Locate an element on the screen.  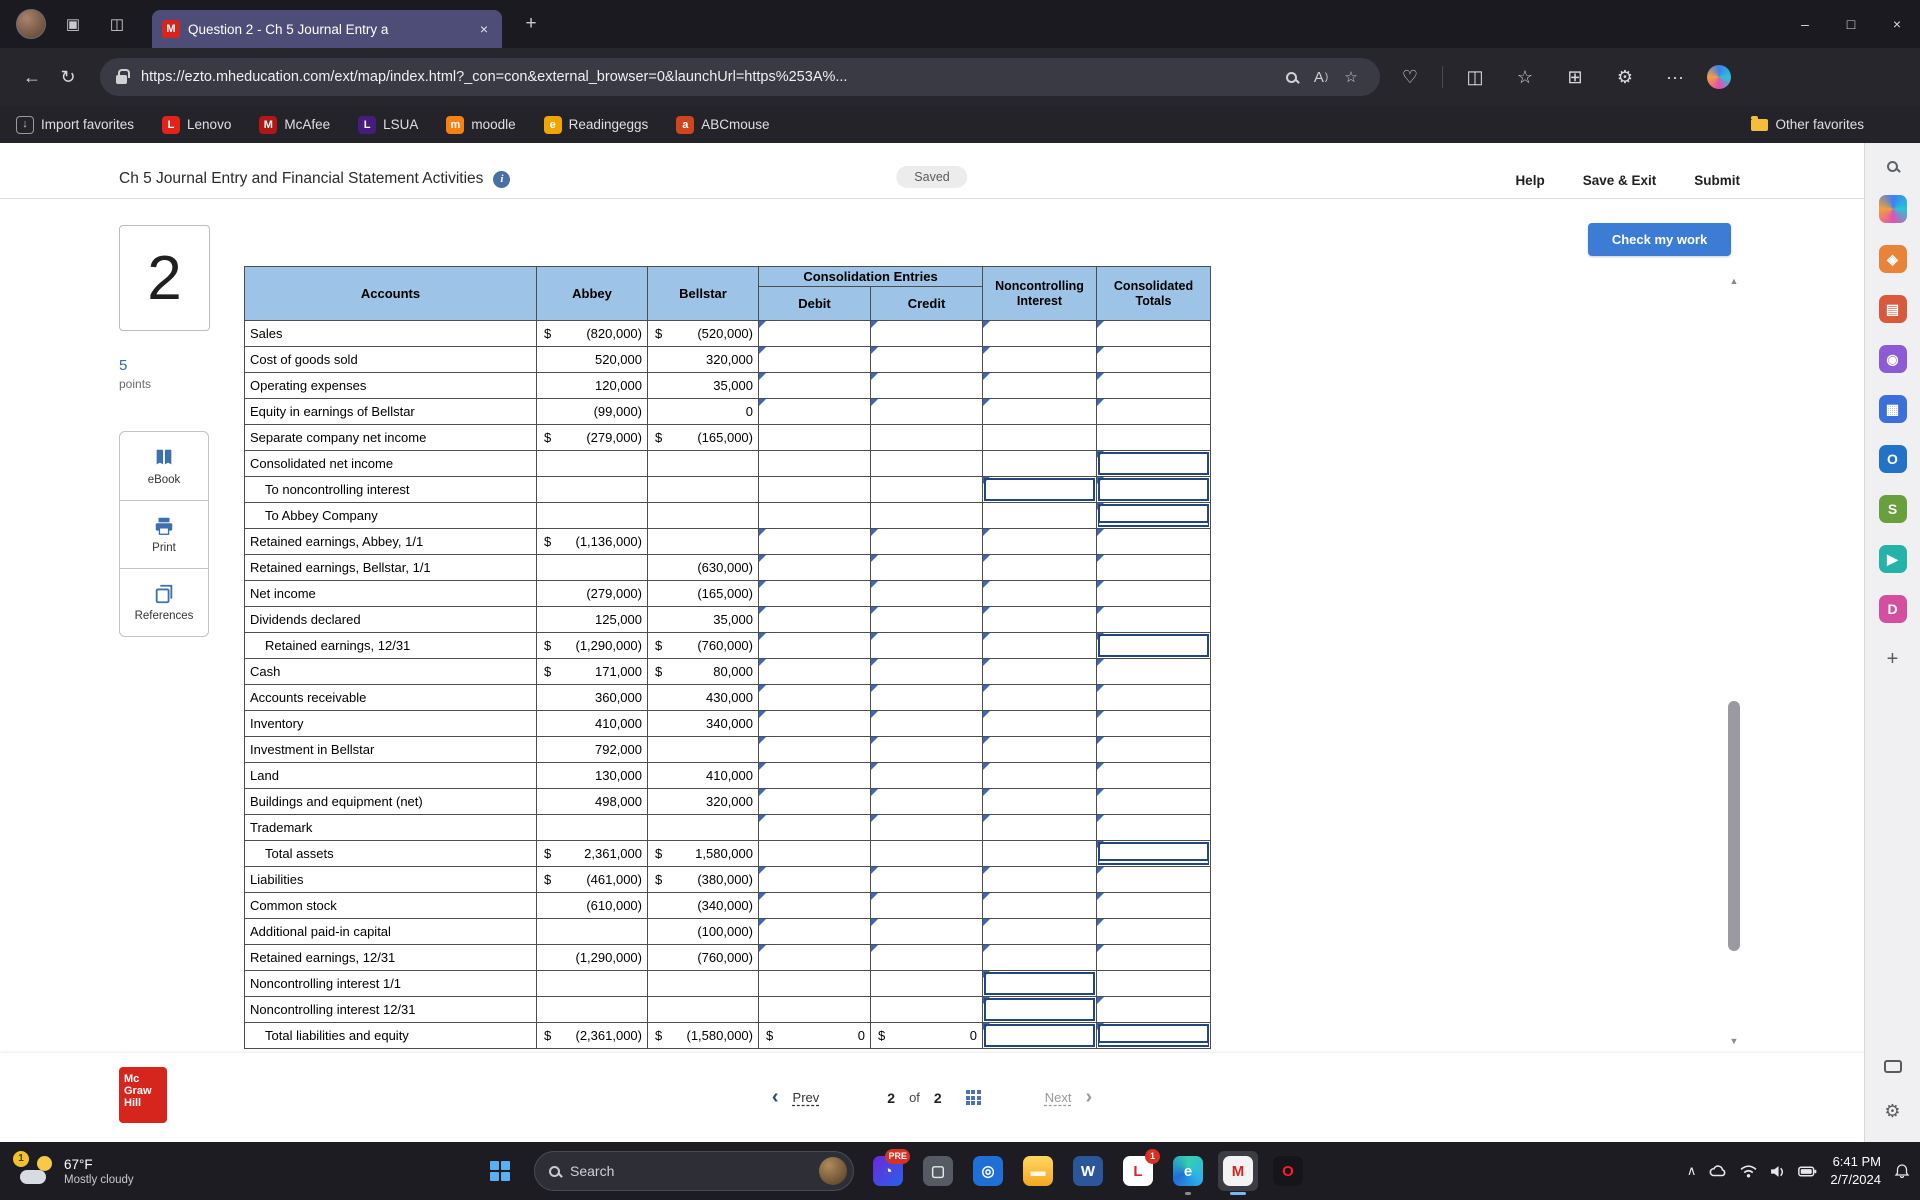
input-cell-consolidated-row4 is located at coordinates (1153, 411).